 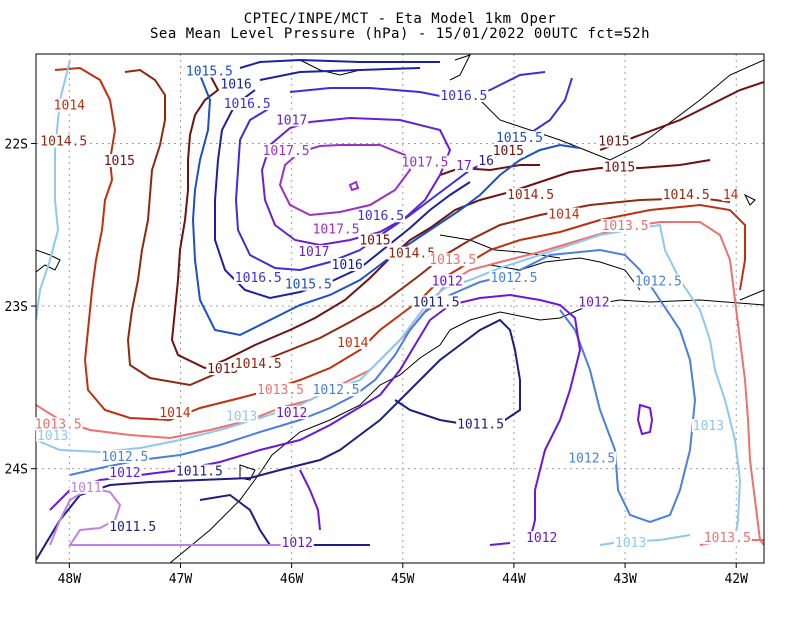 I want to click on y-tick-label: 24S, so click(x=16, y=470).